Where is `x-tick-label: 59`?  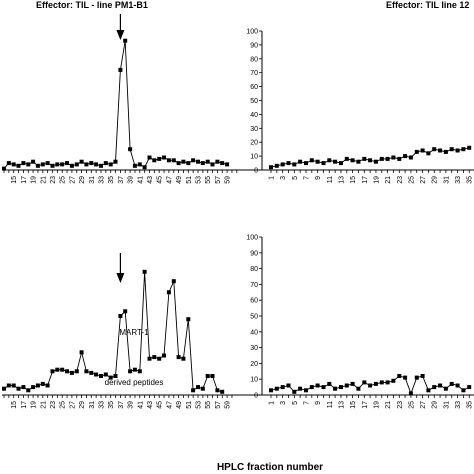
x-tick-label: 59 is located at coordinates (228, 180).